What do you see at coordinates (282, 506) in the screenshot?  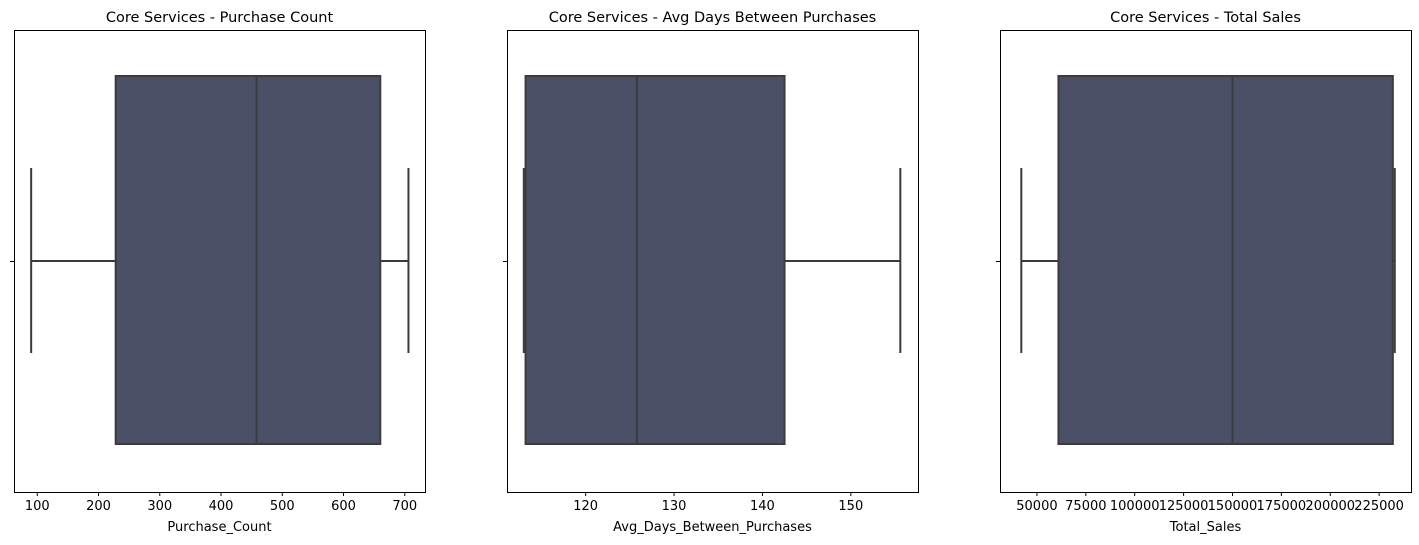 I see `x-tick-label: 500` at bounding box center [282, 506].